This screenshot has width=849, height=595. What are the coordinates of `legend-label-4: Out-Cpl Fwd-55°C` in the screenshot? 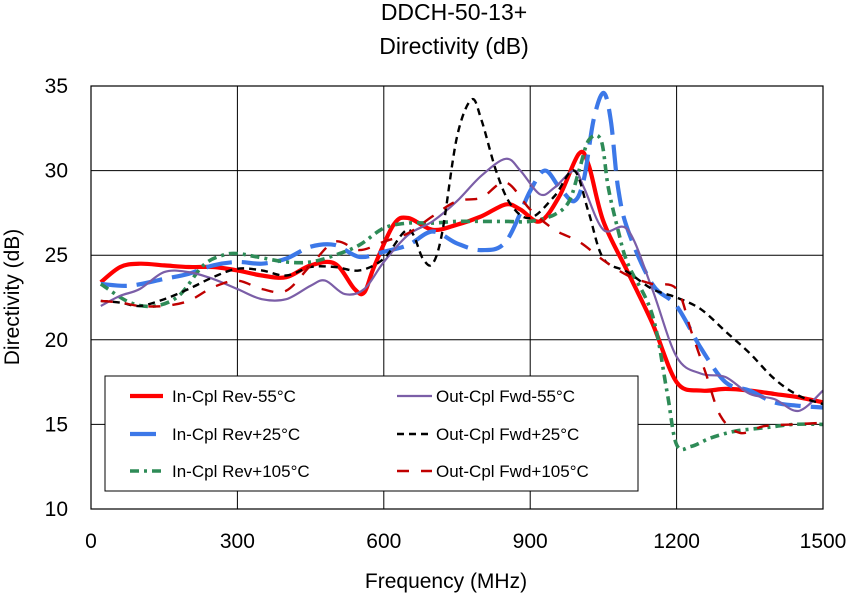 It's located at (505, 396).